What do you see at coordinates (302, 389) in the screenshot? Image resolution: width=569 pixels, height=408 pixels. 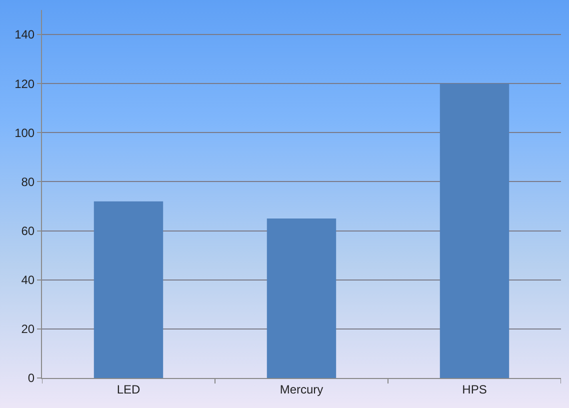 I see `x-tick-label: Mercury` at bounding box center [302, 389].